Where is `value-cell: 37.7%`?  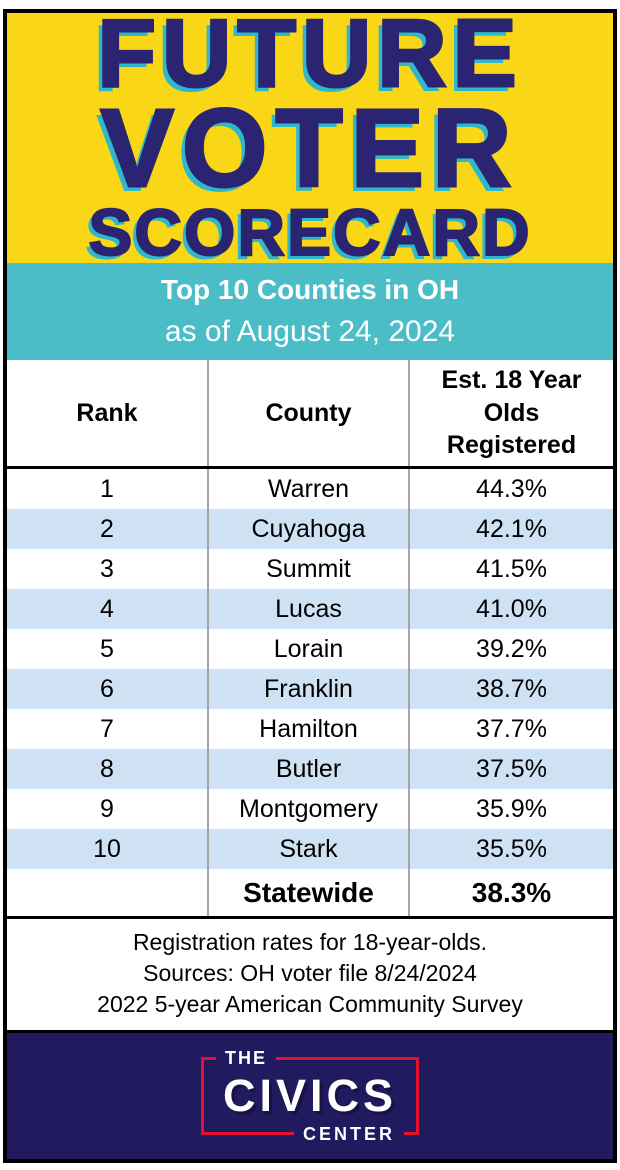 value-cell: 37.7% is located at coordinates (511, 728).